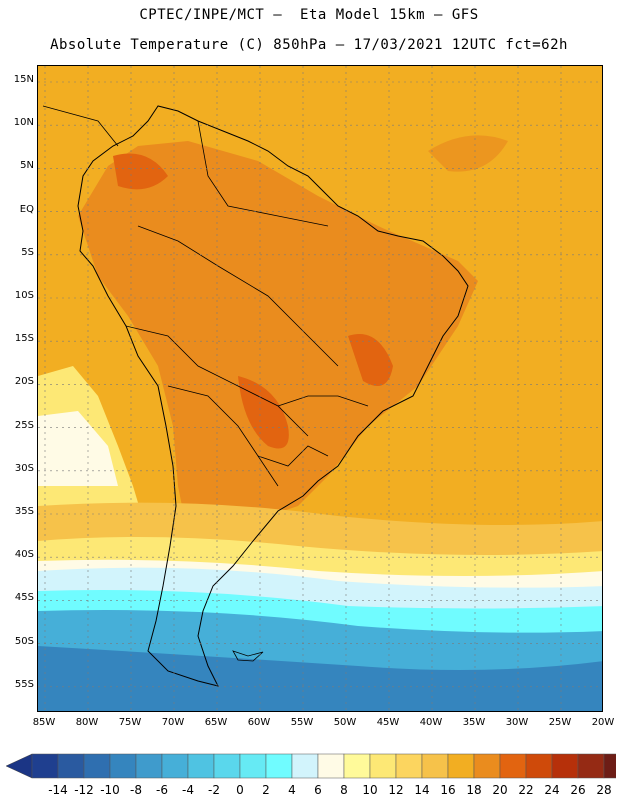 The image size is (618, 800). What do you see at coordinates (44, 722) in the screenshot?
I see `longitude-label: 85W` at bounding box center [44, 722].